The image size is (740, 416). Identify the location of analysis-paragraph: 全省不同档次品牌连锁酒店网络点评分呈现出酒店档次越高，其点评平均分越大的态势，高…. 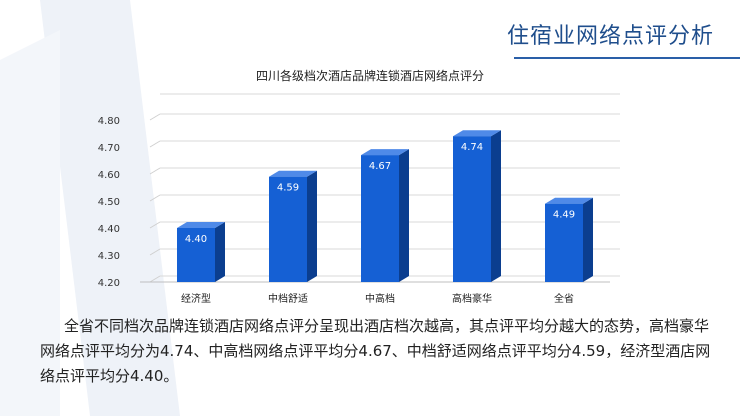
(375, 351).